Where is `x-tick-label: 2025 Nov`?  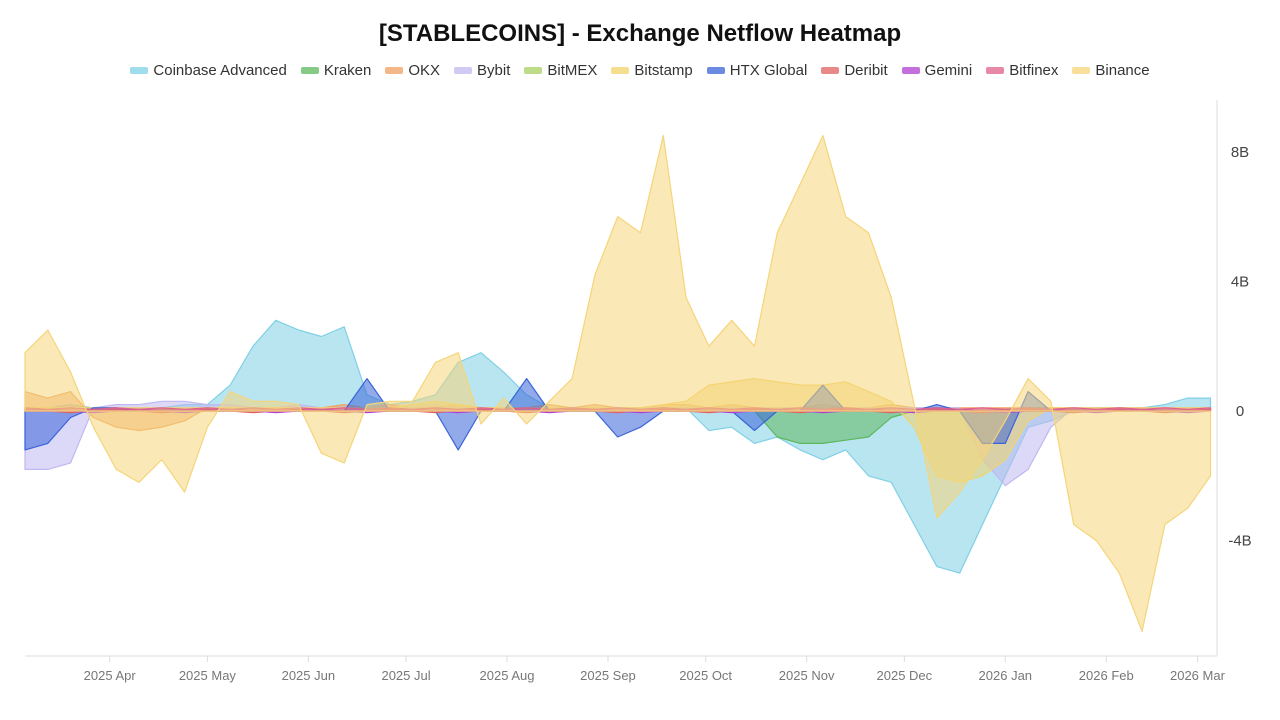 x-tick-label: 2025 Nov is located at coordinates (807, 675).